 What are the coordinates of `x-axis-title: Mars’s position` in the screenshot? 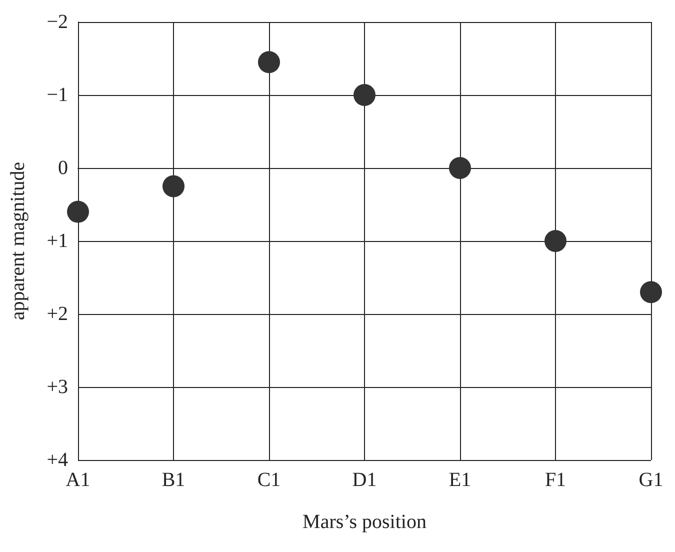 It's located at (364, 522).